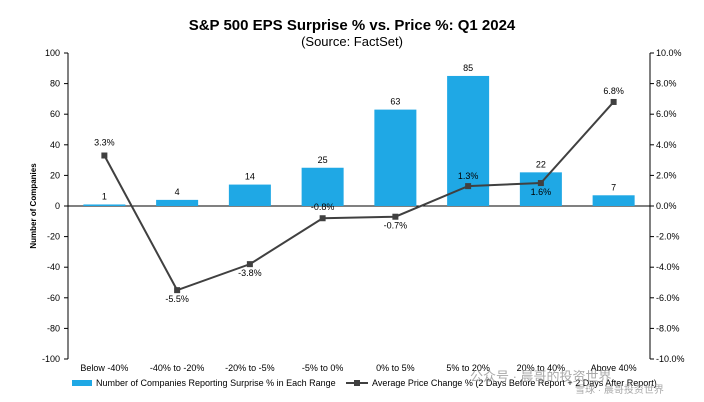  What do you see at coordinates (177, 368) in the screenshot?
I see `x-tick-label: -40% to -20%` at bounding box center [177, 368].